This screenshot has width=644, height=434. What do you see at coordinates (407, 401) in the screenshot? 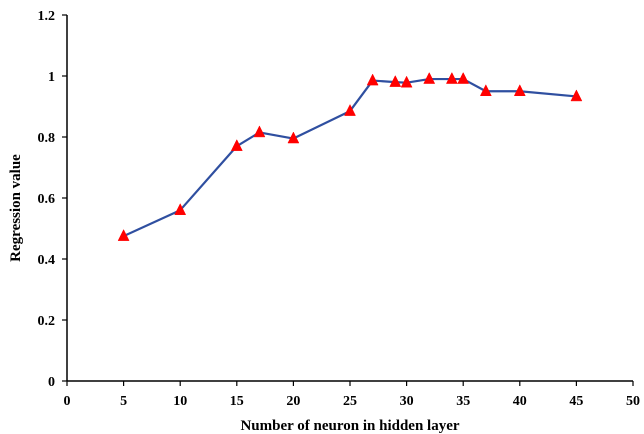
I see `x-tick-label: 30` at bounding box center [407, 401].